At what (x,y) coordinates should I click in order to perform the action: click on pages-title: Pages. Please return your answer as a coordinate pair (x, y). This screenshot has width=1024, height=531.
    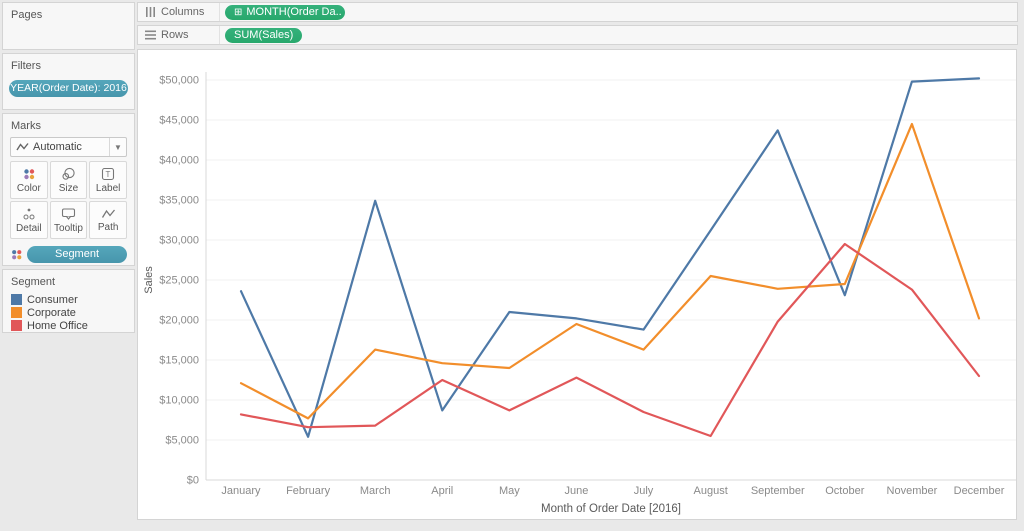
    Looking at the image, I should click on (27, 15).